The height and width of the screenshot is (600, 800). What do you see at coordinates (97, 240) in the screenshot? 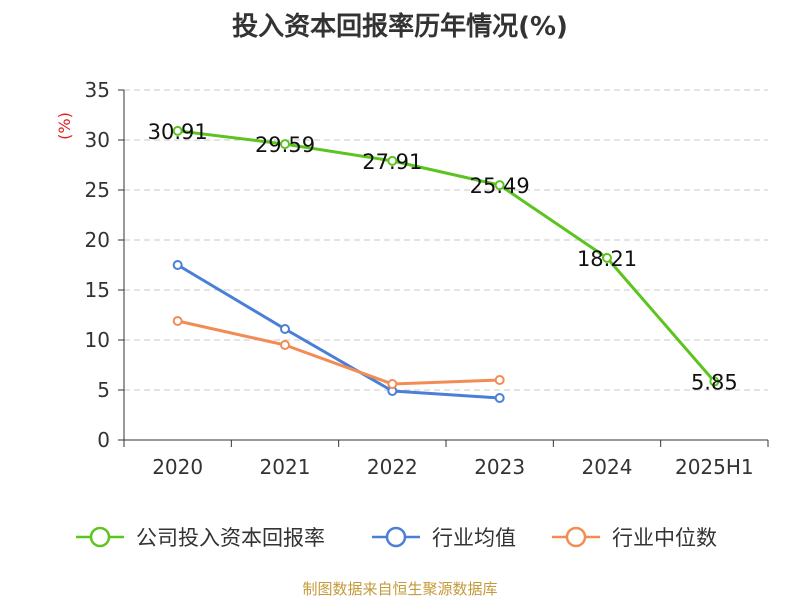
I see `y-tick-label: 20` at bounding box center [97, 240].